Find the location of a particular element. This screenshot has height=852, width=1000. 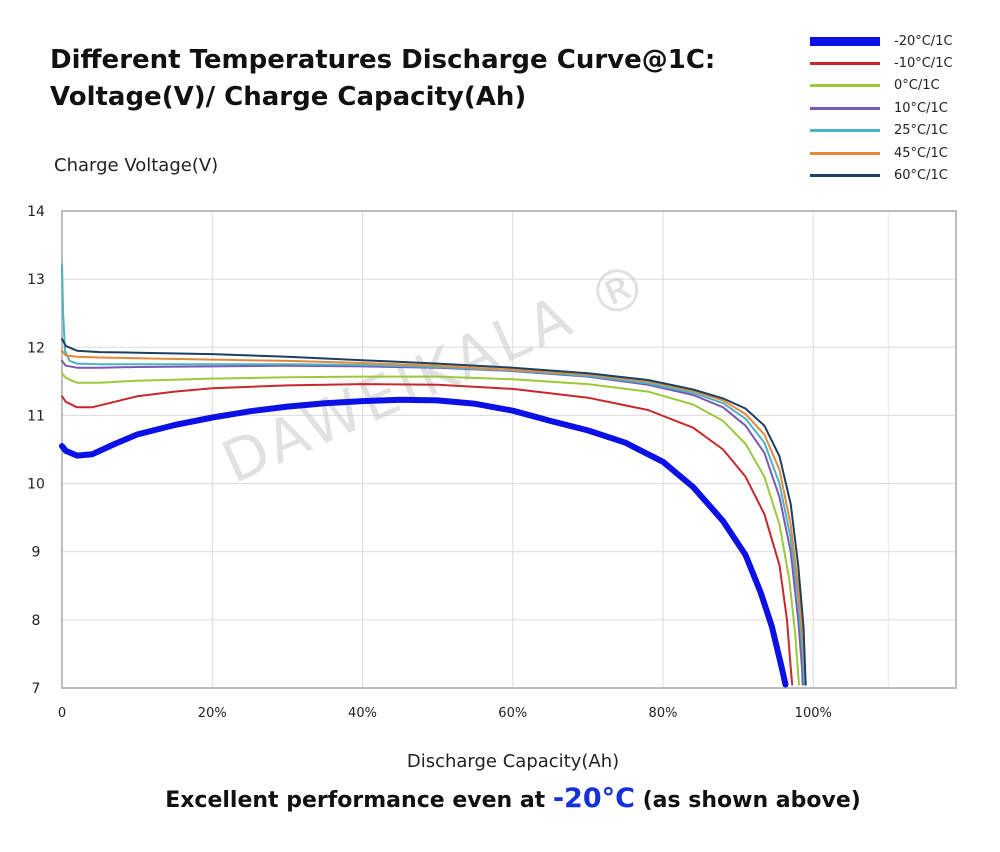

y-tick-label: 9 is located at coordinates (36, 553).